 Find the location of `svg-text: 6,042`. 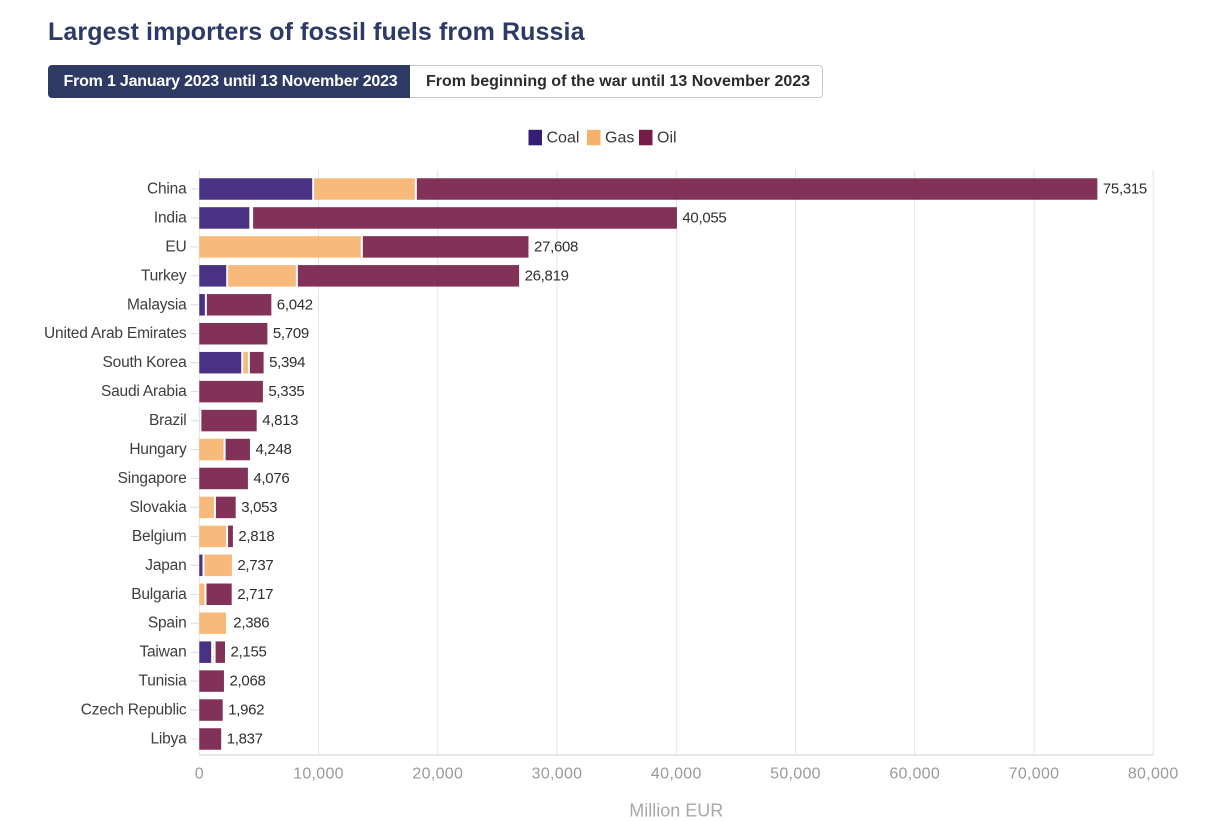

svg-text: 6,042 is located at coordinates (295, 304).